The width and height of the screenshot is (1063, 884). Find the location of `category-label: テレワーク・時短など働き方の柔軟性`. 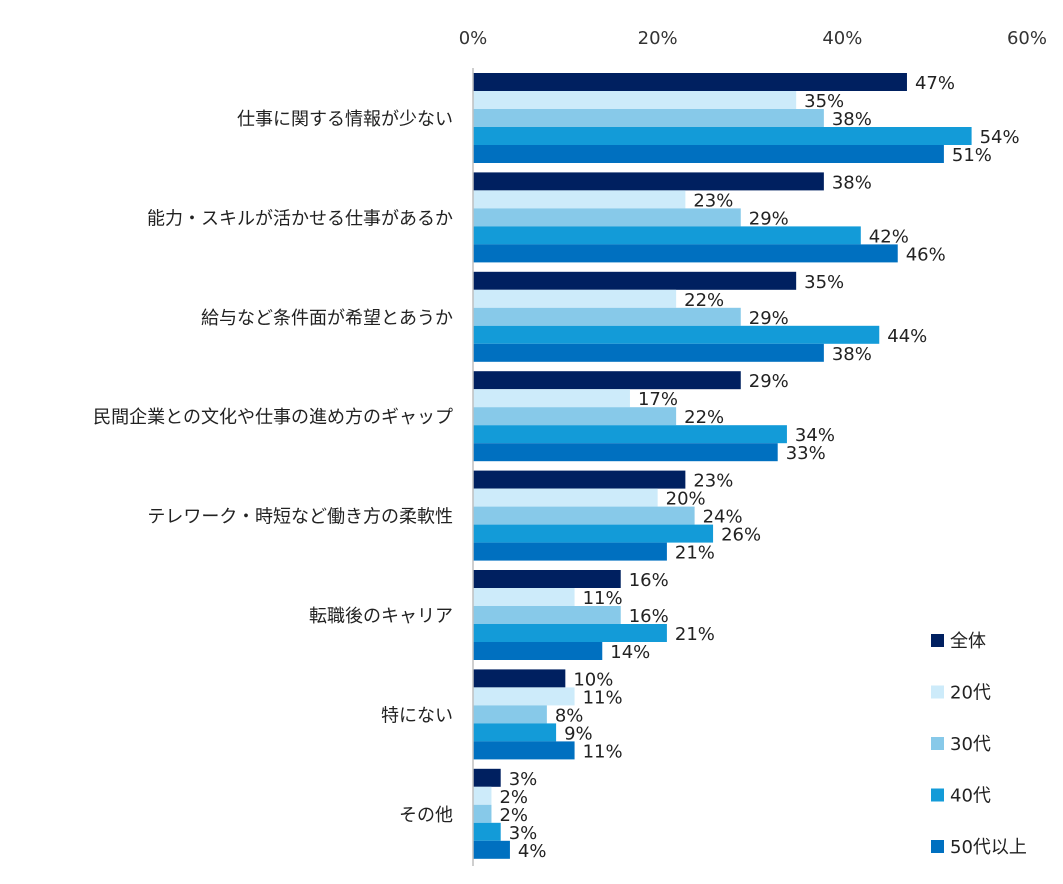

category-label: テレワーク・時短など働き方の柔軟性 is located at coordinates (300, 517).